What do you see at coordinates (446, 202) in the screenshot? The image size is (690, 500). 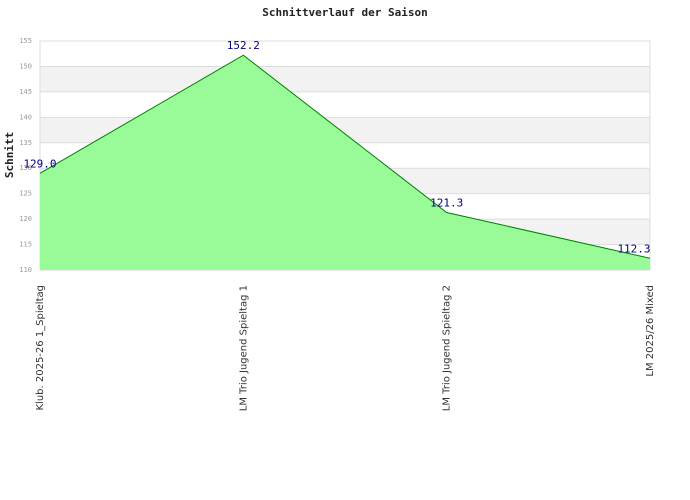 I see `value-label: 121.3` at bounding box center [446, 202].